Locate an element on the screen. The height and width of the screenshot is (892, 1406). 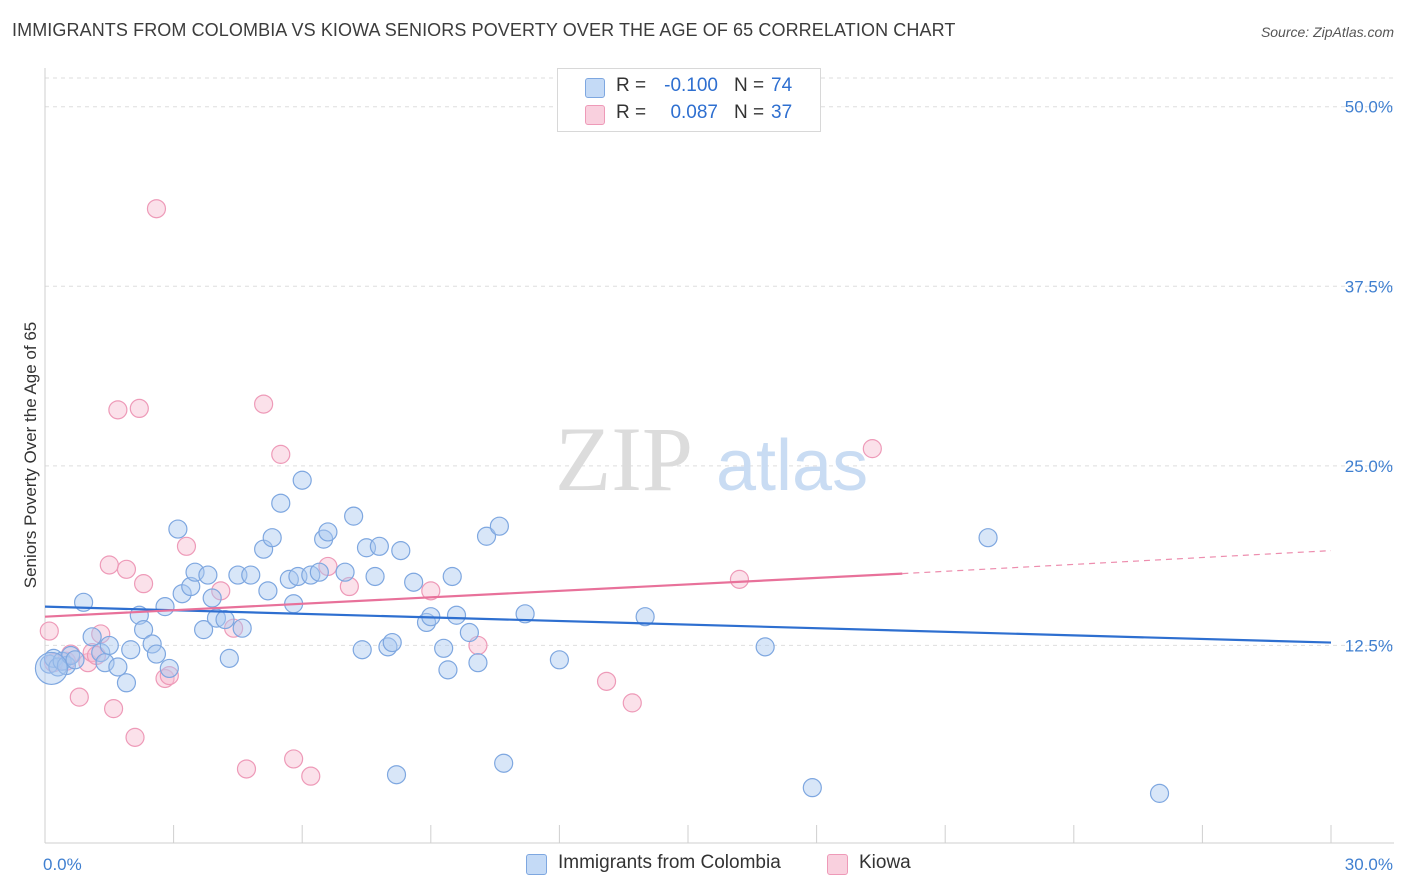
trend-lines is located at coordinates (688, 597).